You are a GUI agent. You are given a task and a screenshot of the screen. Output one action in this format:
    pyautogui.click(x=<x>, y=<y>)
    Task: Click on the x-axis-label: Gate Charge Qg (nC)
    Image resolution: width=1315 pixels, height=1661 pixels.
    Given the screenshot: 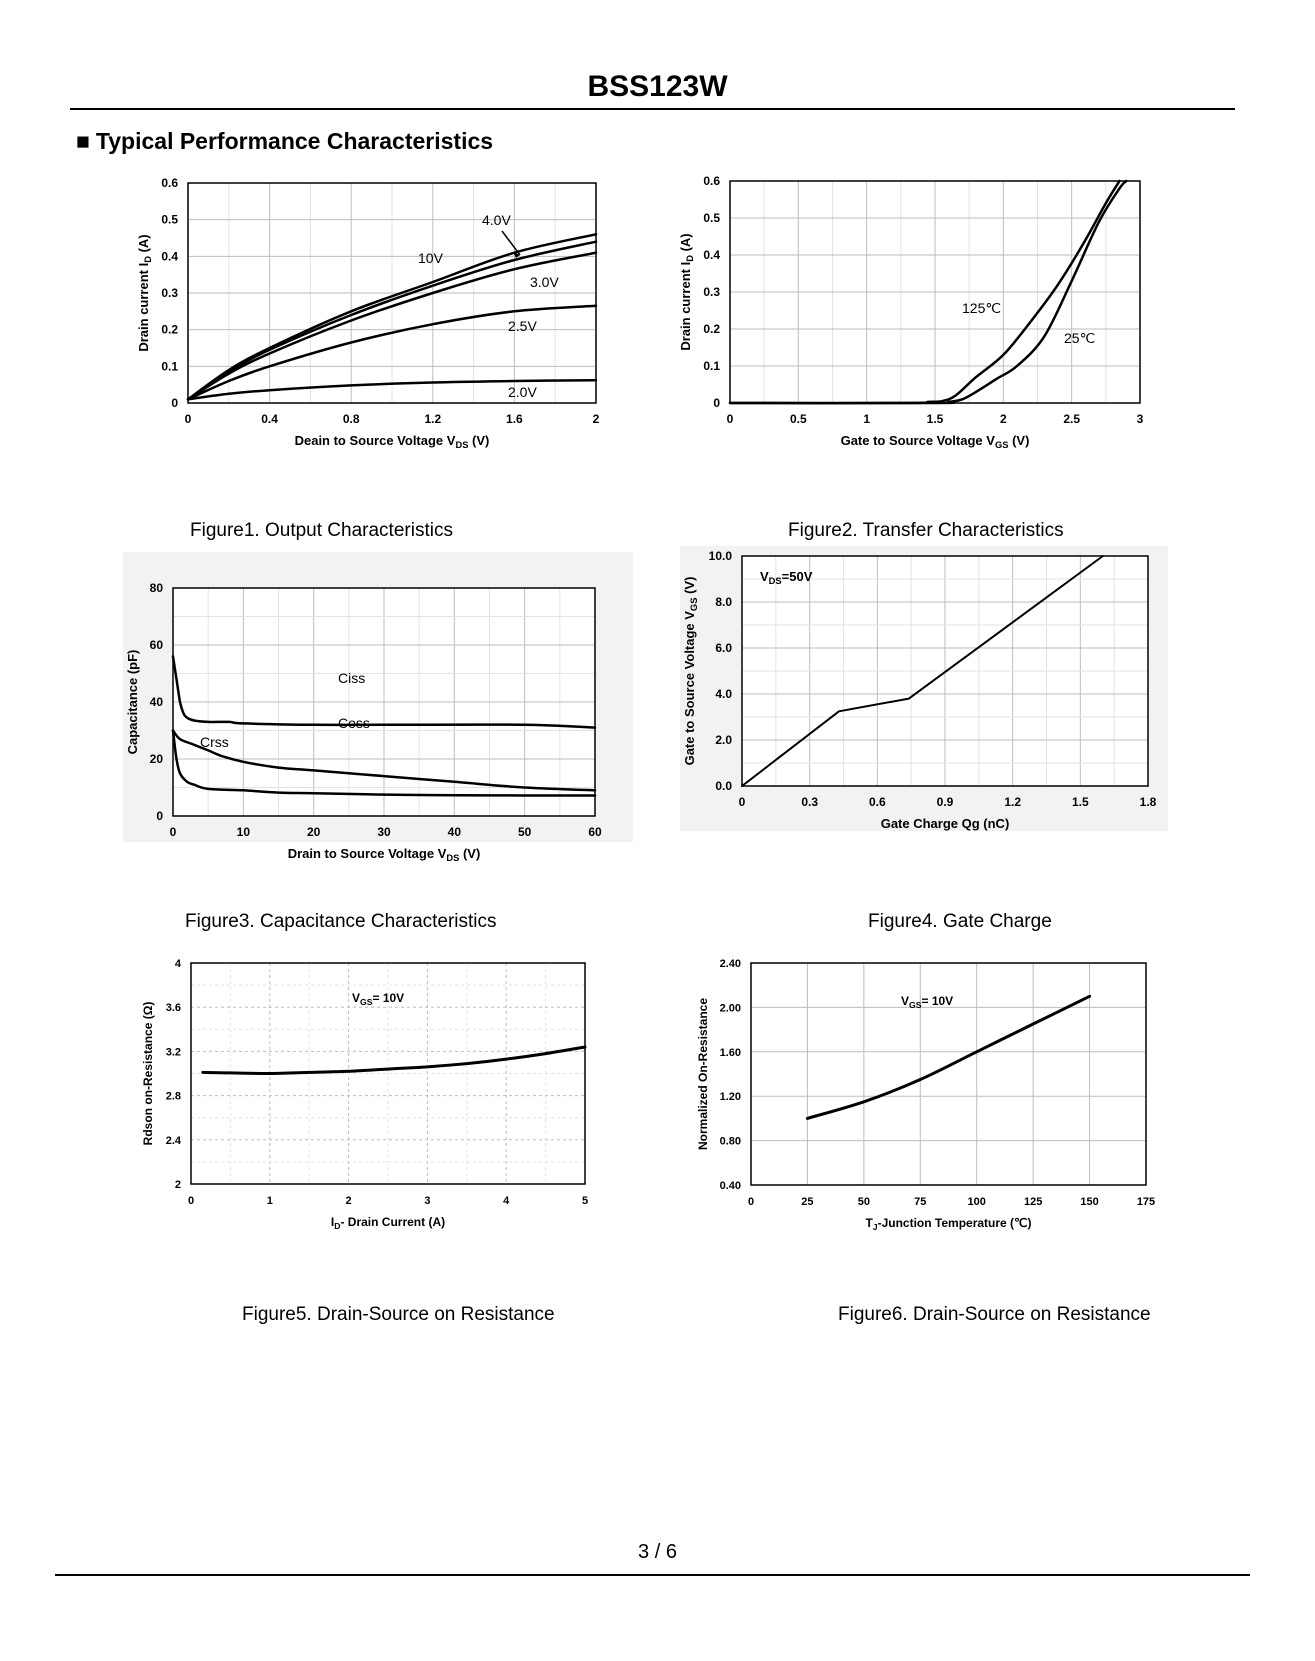 What is the action you would take?
    pyautogui.click(x=945, y=823)
    